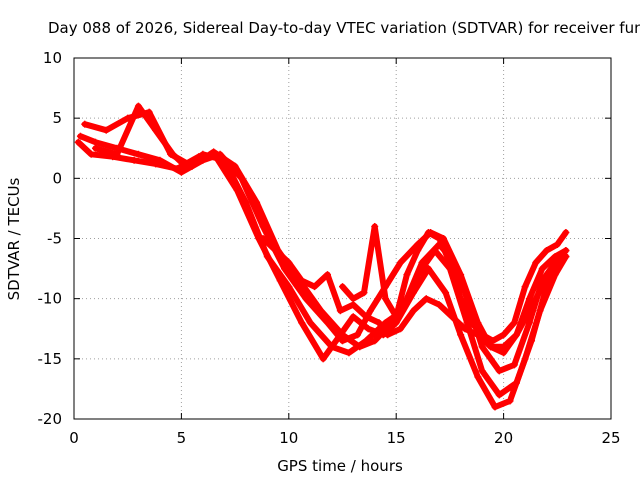 This screenshot has height=480, width=640. What do you see at coordinates (503, 438) in the screenshot?
I see `x-tick-label: 20` at bounding box center [503, 438].